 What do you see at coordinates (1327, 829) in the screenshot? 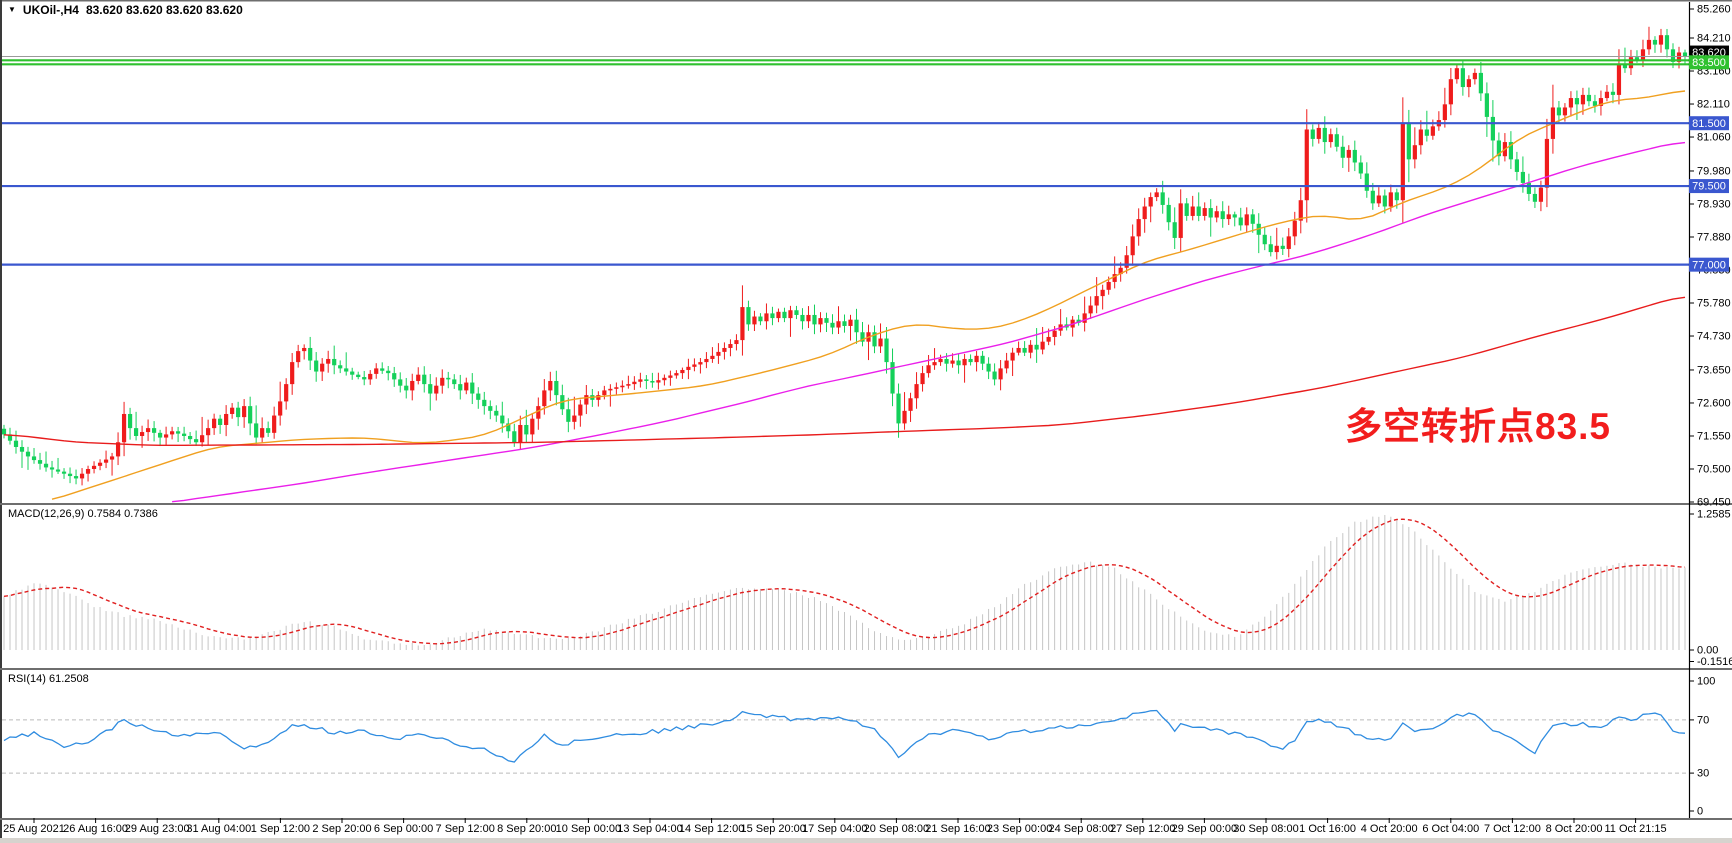
I see `time-axis-label: 1 Oct 16:00` at bounding box center [1327, 829].